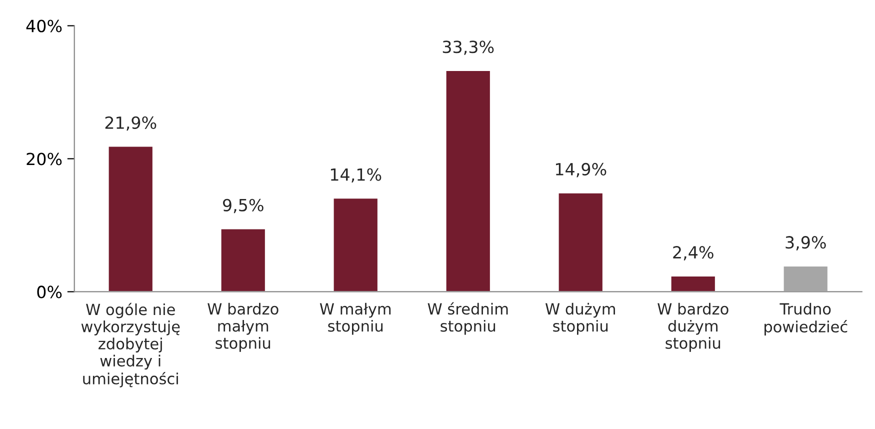 The height and width of the screenshot is (429, 875). What do you see at coordinates (130, 345) in the screenshot?
I see `x-tick-label: W ogóle nie wykorzystuję zdobytej wiedzy i umiejętności` at bounding box center [130, 345].